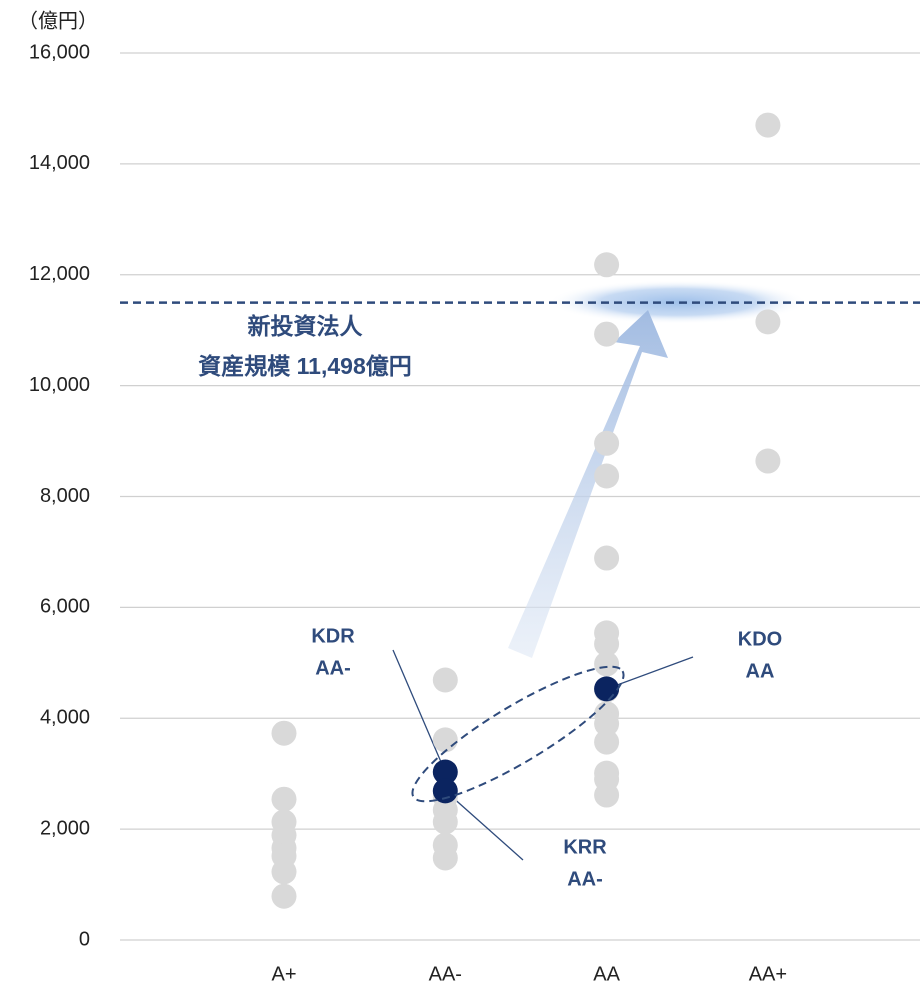 This screenshot has width=920, height=988. I want to click on arrow, so click(588, 484).